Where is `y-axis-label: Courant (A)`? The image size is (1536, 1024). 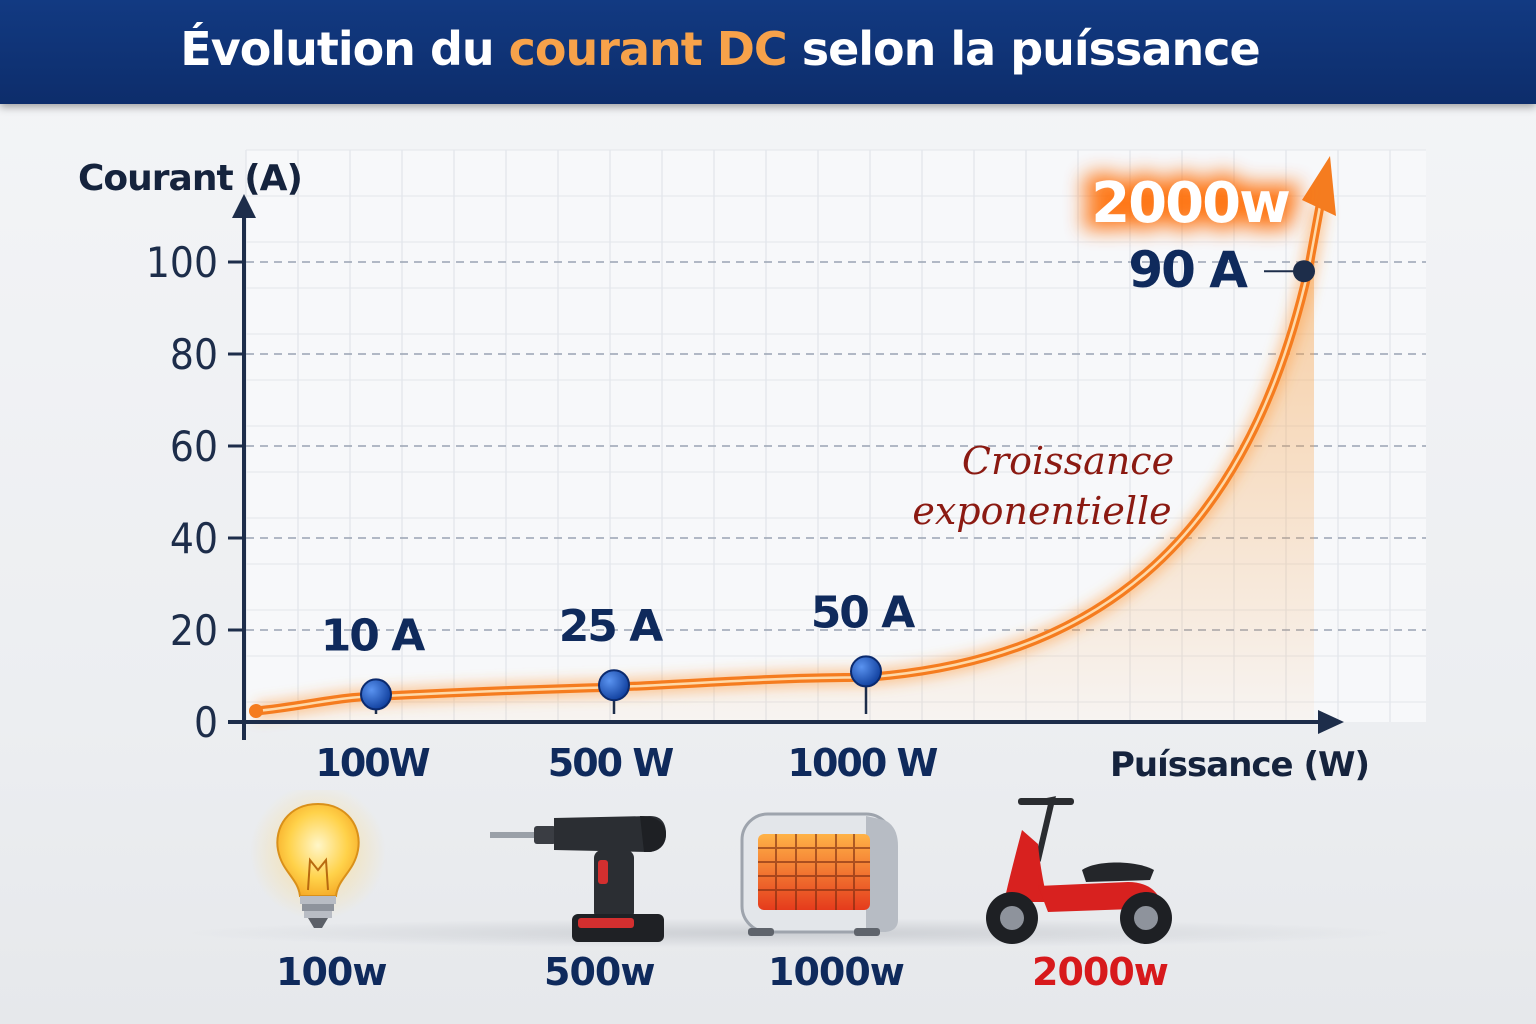
y-axis-label: Courant (A) is located at coordinates (190, 178).